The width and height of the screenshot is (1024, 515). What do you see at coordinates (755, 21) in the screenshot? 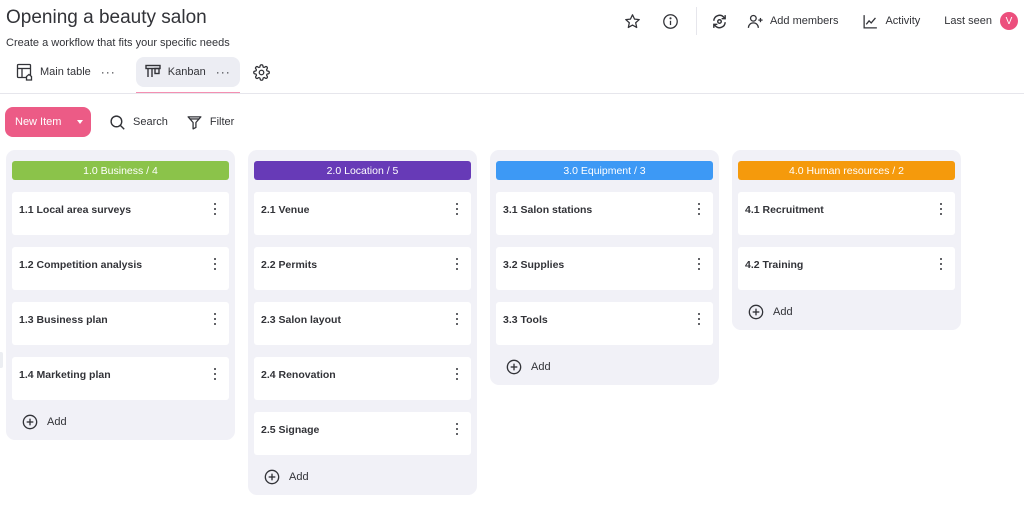
I see `add-person-icon` at bounding box center [755, 21].